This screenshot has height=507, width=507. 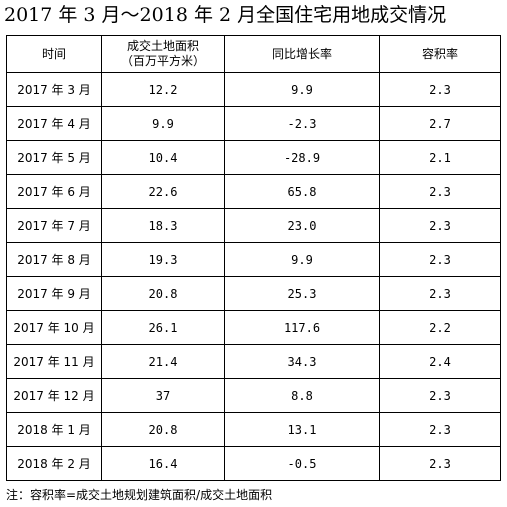 What do you see at coordinates (54, 89) in the screenshot?
I see `cell-time: 2017 年 3 月` at bounding box center [54, 89].